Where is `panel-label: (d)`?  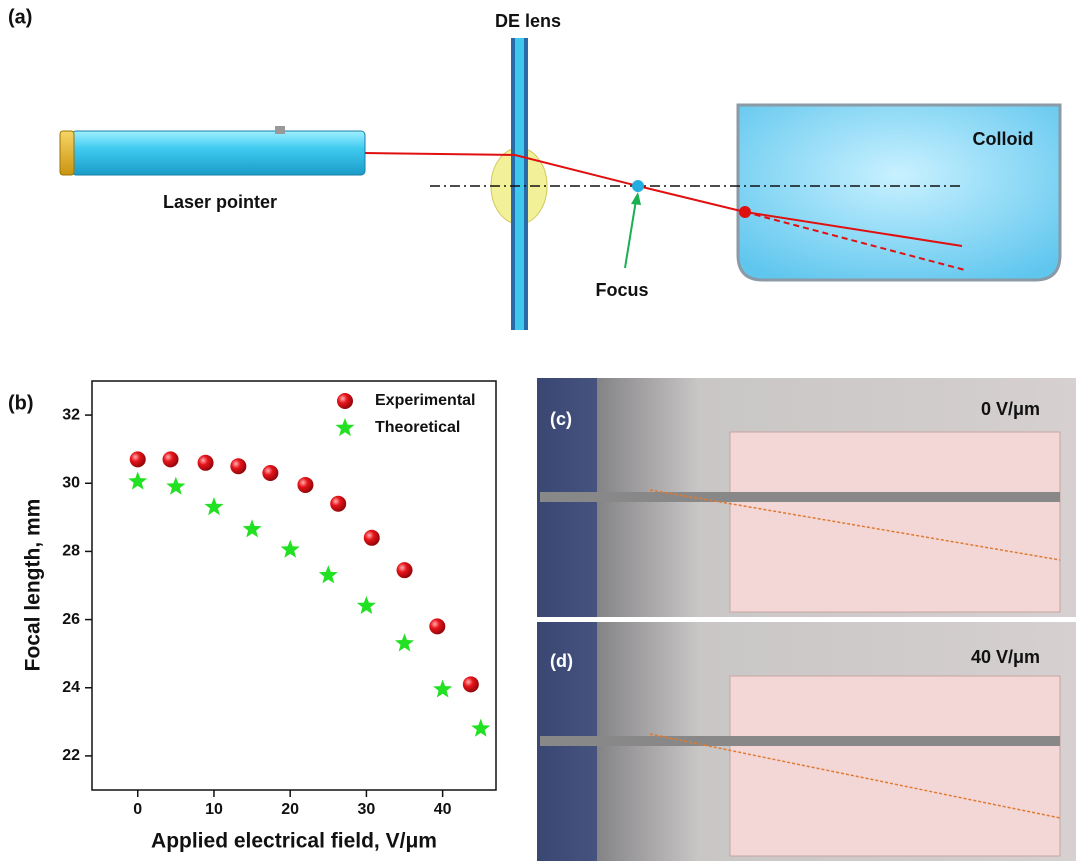 panel-label: (d) is located at coordinates (561, 661).